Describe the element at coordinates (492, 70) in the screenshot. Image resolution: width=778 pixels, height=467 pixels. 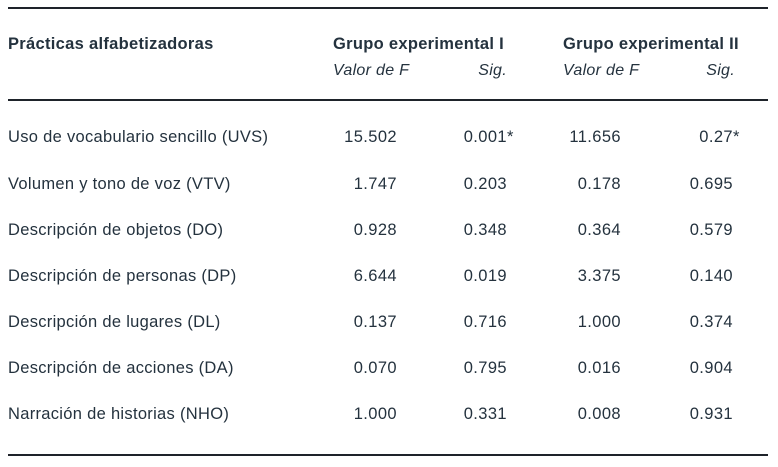
I see `subheader-sig-1: Sig.` at that location.